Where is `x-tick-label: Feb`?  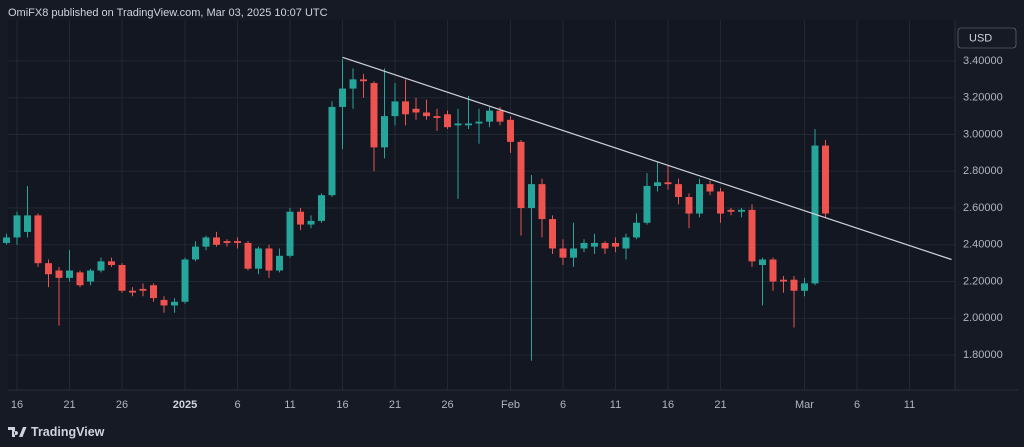 x-tick-label: Feb is located at coordinates (510, 405).